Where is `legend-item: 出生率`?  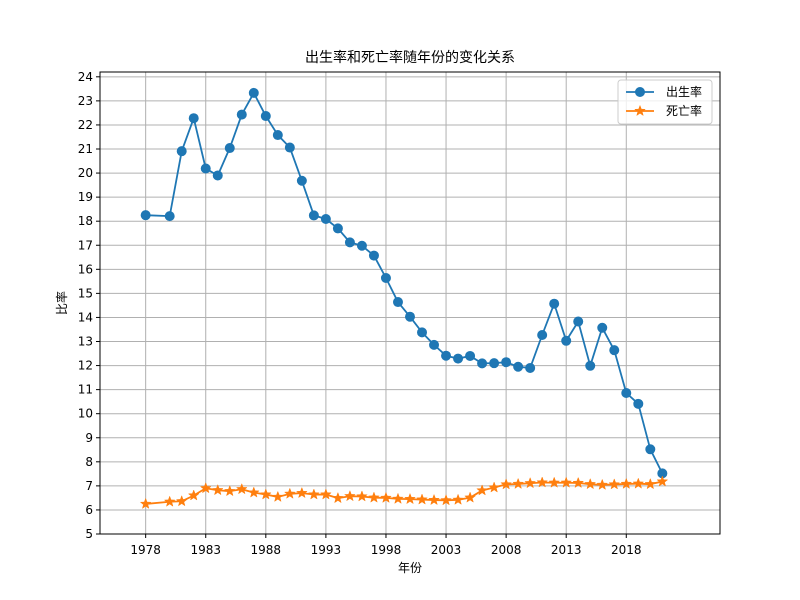 legend-item: 出生率 is located at coordinates (664, 91).